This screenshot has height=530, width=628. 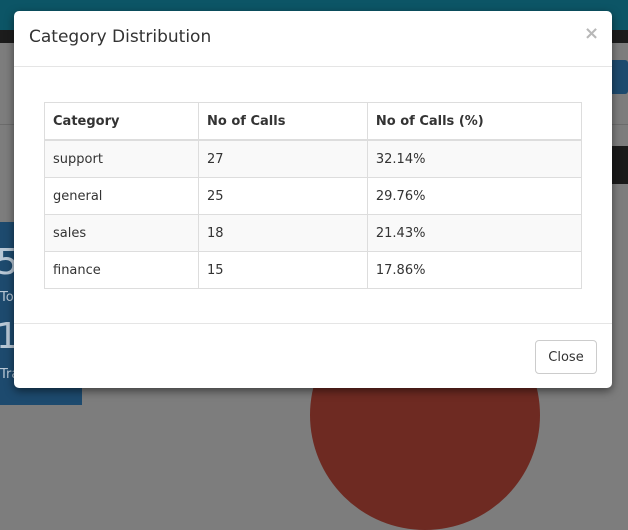 What do you see at coordinates (121, 196) in the screenshot?
I see `table-cell: general` at bounding box center [121, 196].